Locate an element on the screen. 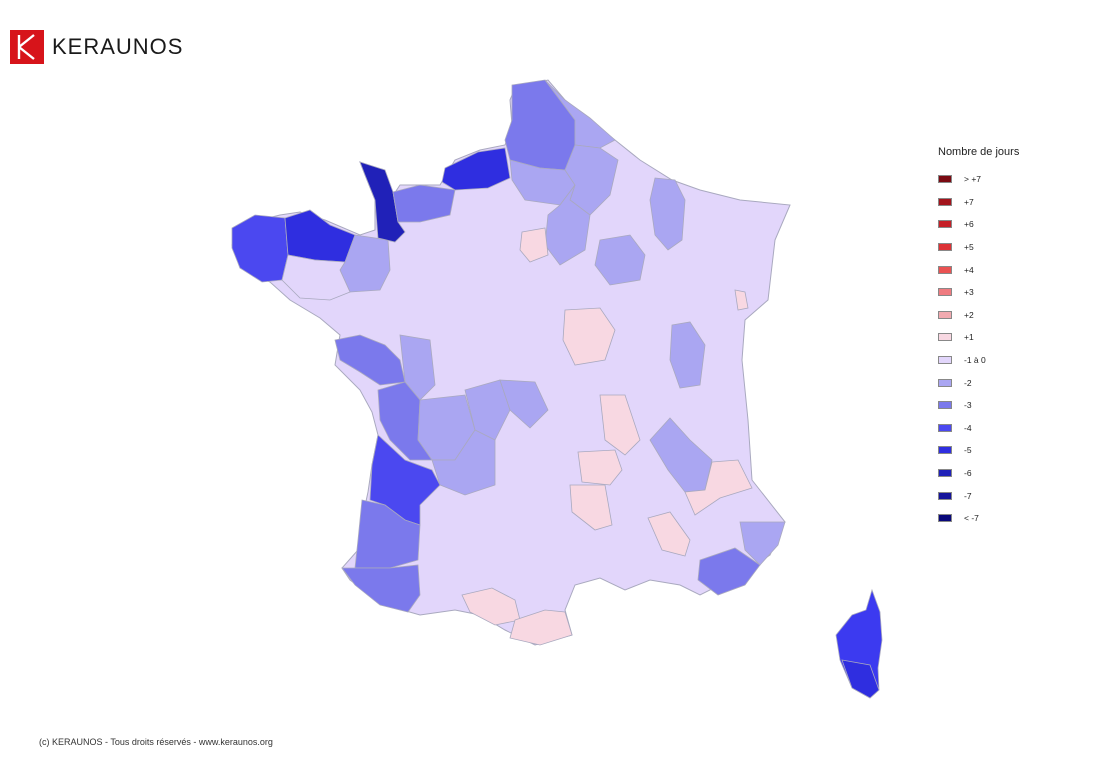  dept-vendee is located at coordinates (417, 367).